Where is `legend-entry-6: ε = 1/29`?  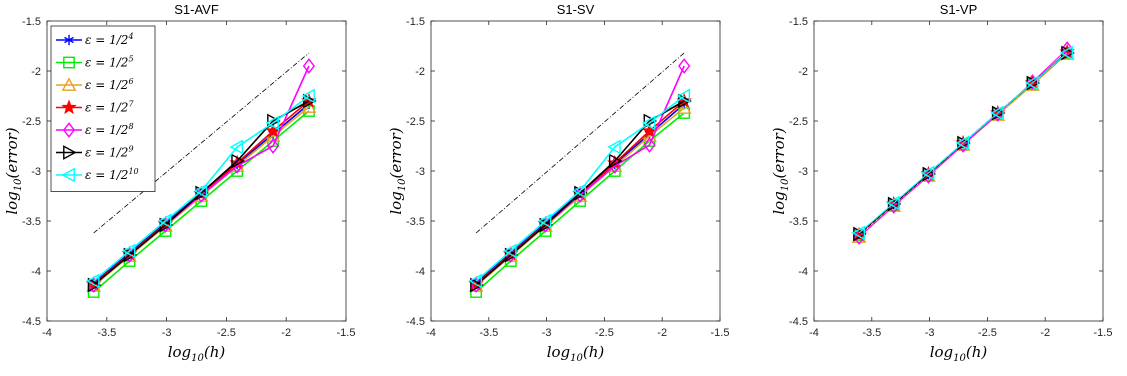
legend-entry-6: ε = 1/29 is located at coordinates (95, 152).